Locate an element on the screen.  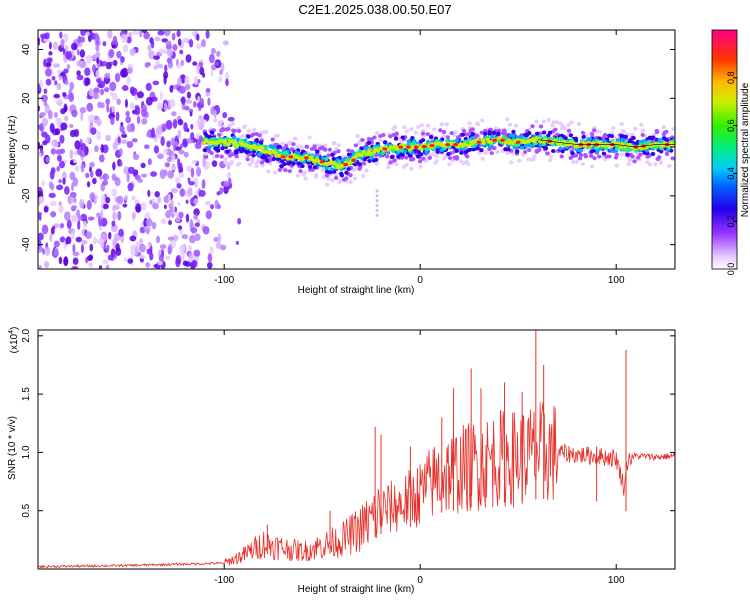
y-tick-label: 0.5 is located at coordinates (26, 510).